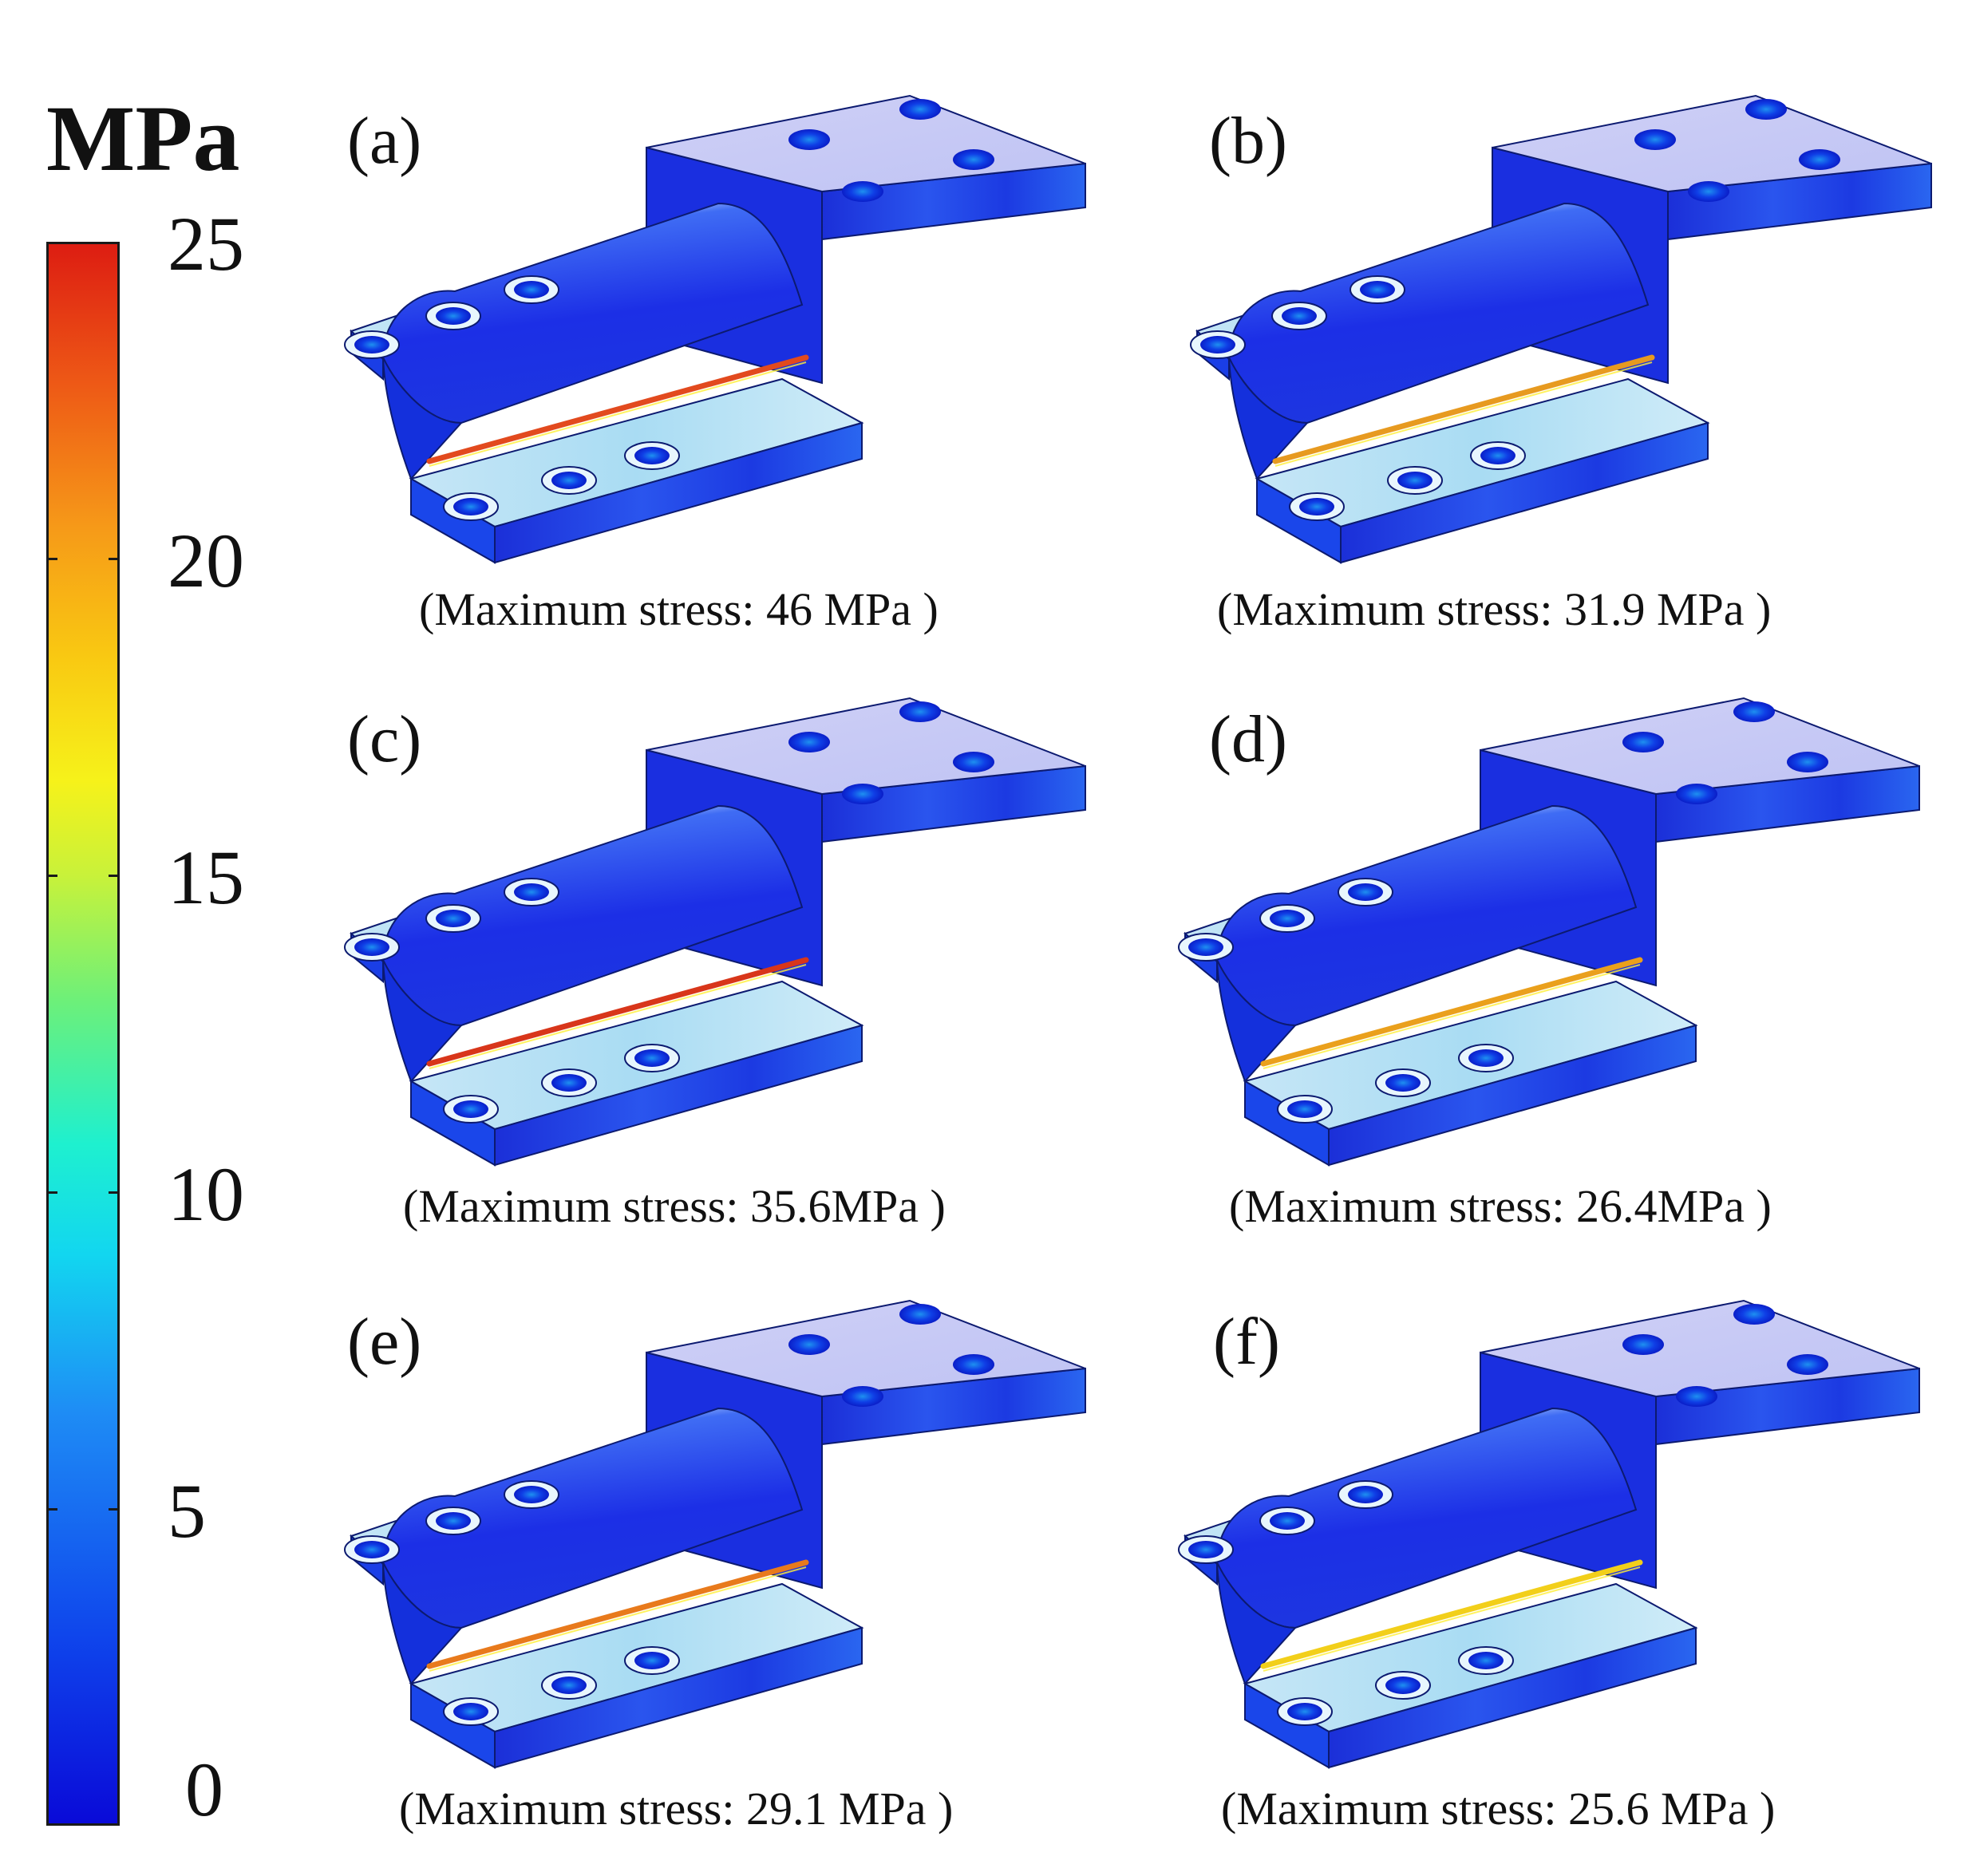 The width and height of the screenshot is (1964, 1876). I want to click on panel-d: (d) (Maximum stress: 26.4MPa ), so click(1566, 953).